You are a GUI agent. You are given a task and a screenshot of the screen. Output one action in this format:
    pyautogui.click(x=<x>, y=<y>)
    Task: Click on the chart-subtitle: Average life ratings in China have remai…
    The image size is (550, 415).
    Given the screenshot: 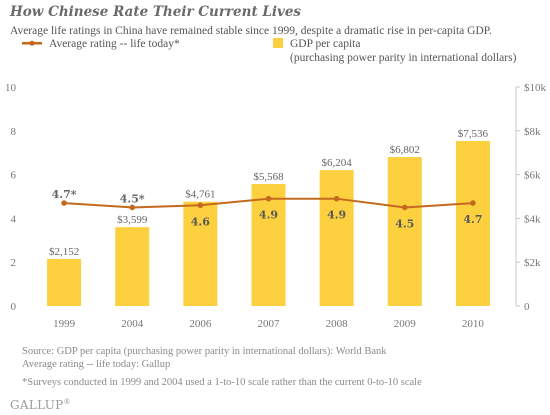 What is the action you would take?
    pyautogui.click(x=251, y=31)
    